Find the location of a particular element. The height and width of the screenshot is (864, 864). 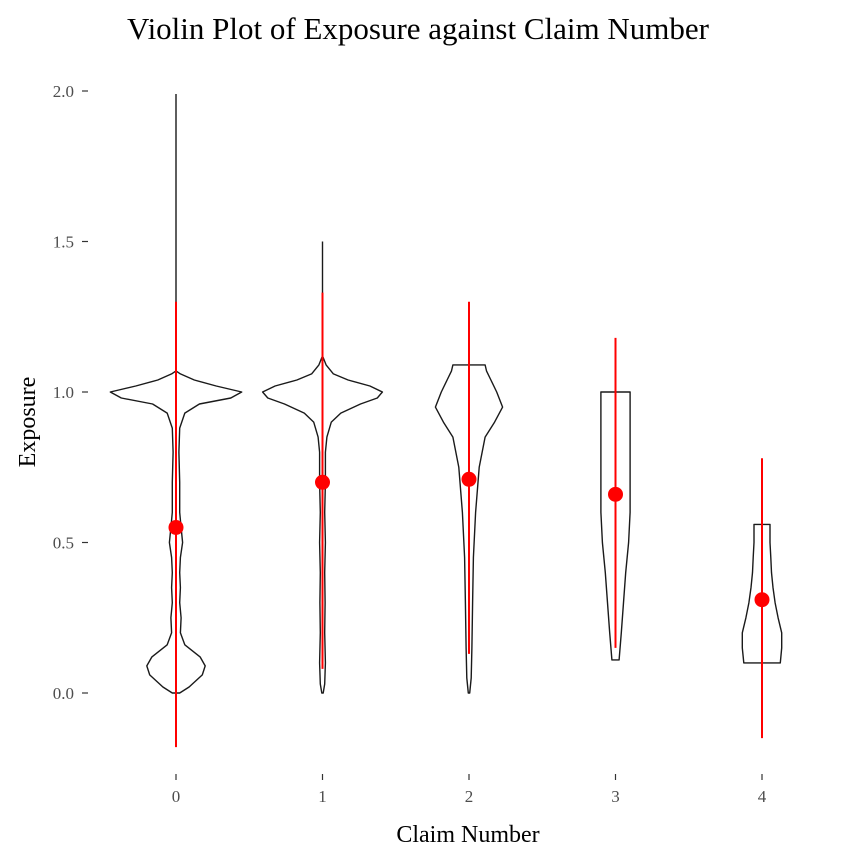

y-axis: 0.0 0.5 1.0 1.5 2.0 is located at coordinates (70, 392).